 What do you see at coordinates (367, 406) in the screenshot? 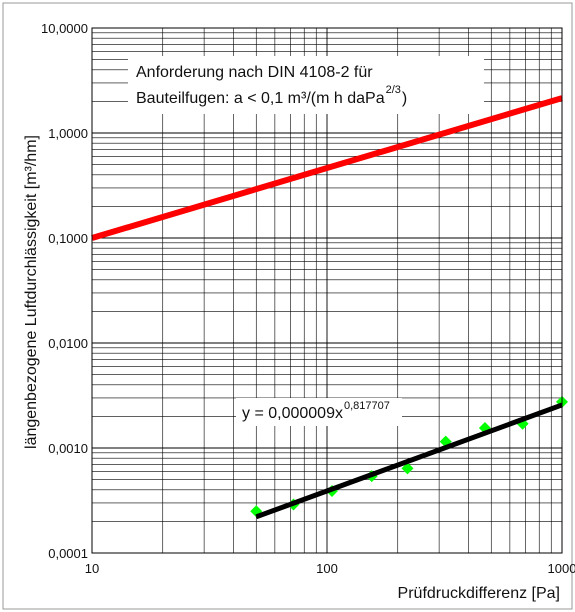
I see `fit-equation-exponent: 0,817707` at bounding box center [367, 406].